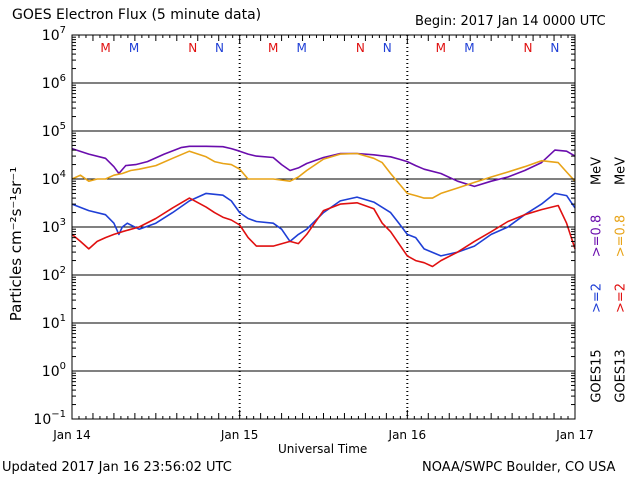  Describe the element at coordinates (621, 236) in the screenshot. I see `legend-goes13-ge08-text: >=0.8` at that location.